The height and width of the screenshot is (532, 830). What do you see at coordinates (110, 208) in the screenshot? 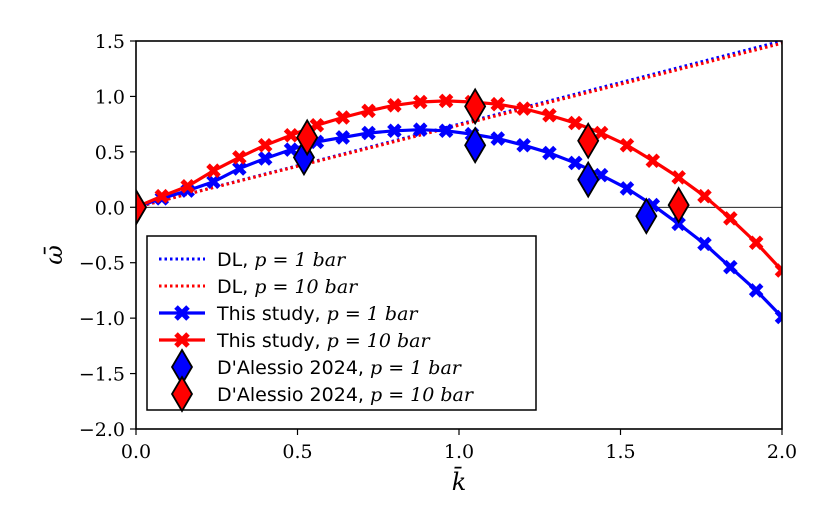
I see `y-tick-label: 0.0` at bounding box center [110, 208].